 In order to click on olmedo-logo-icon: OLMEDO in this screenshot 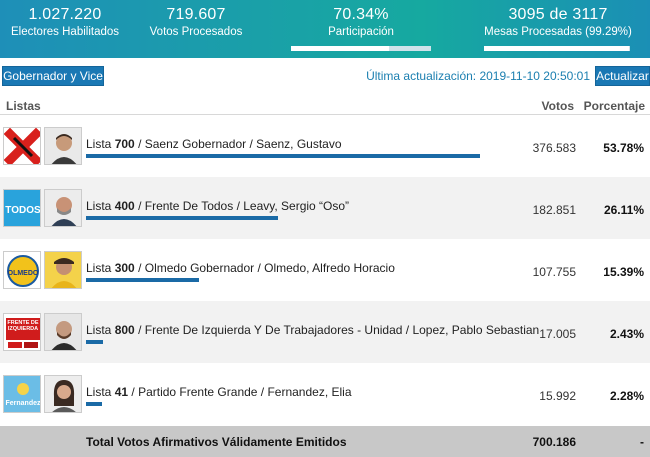, I will do `click(22, 270)`.